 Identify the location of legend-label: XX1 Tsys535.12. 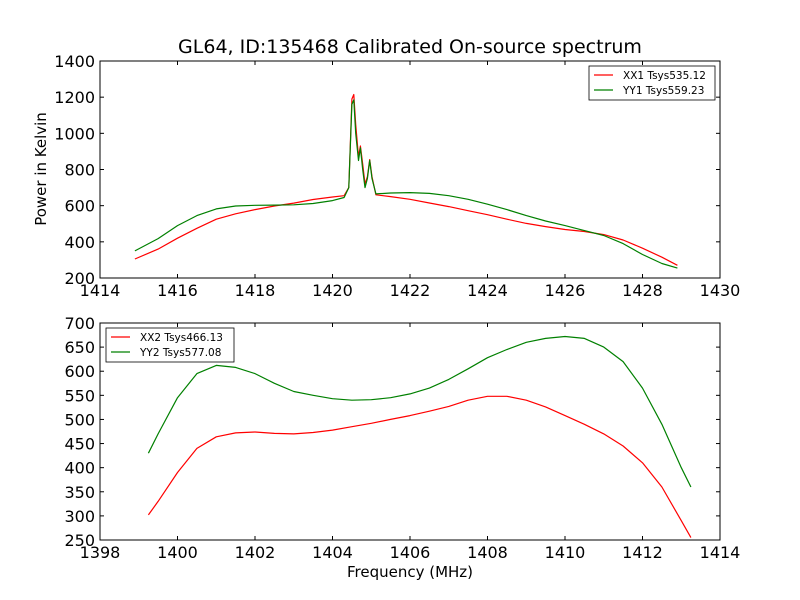
(664, 76).